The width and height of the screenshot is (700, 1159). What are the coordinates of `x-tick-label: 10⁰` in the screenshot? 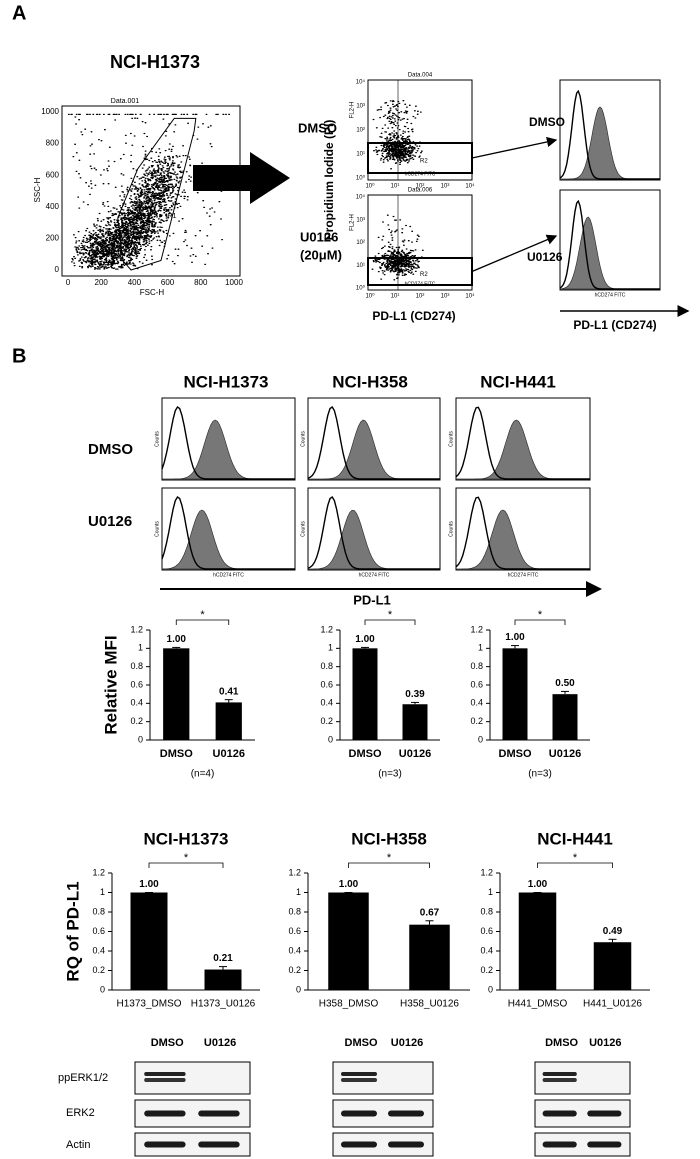 It's located at (370, 296).